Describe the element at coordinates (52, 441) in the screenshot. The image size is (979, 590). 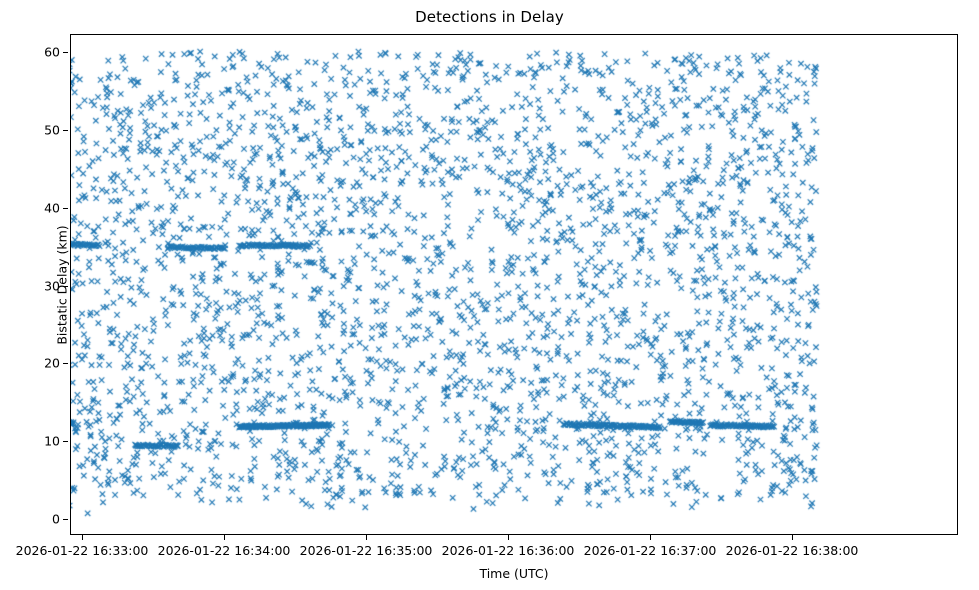
I see `y-tick-label: 10` at that location.